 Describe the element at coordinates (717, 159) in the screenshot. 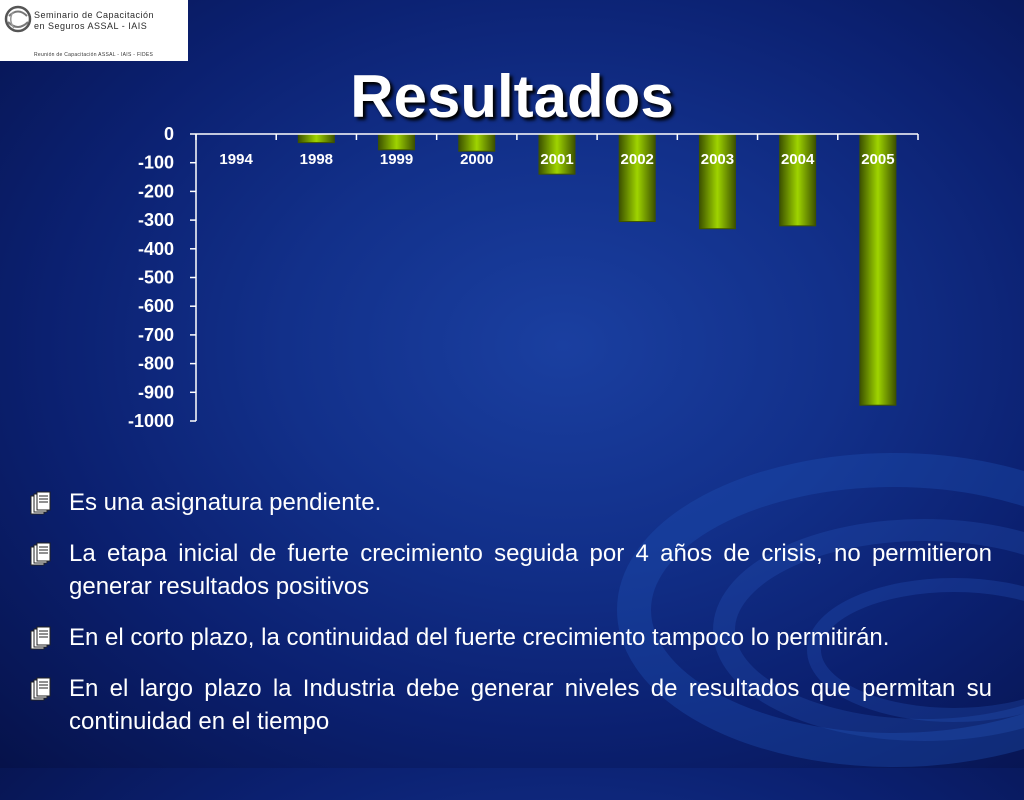

I see `x-tick-label: 2003` at that location.